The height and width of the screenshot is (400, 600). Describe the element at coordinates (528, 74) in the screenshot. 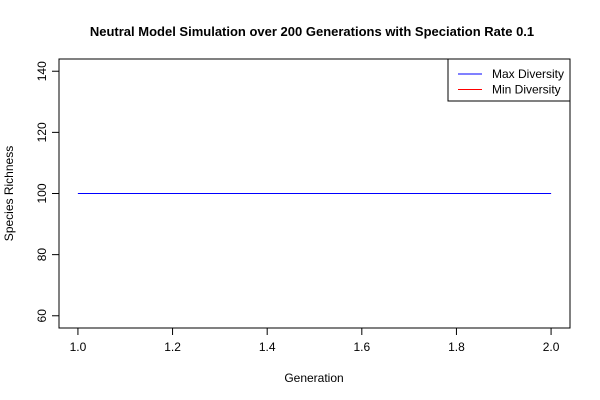

I see `legend-label: Max Diversity` at that location.